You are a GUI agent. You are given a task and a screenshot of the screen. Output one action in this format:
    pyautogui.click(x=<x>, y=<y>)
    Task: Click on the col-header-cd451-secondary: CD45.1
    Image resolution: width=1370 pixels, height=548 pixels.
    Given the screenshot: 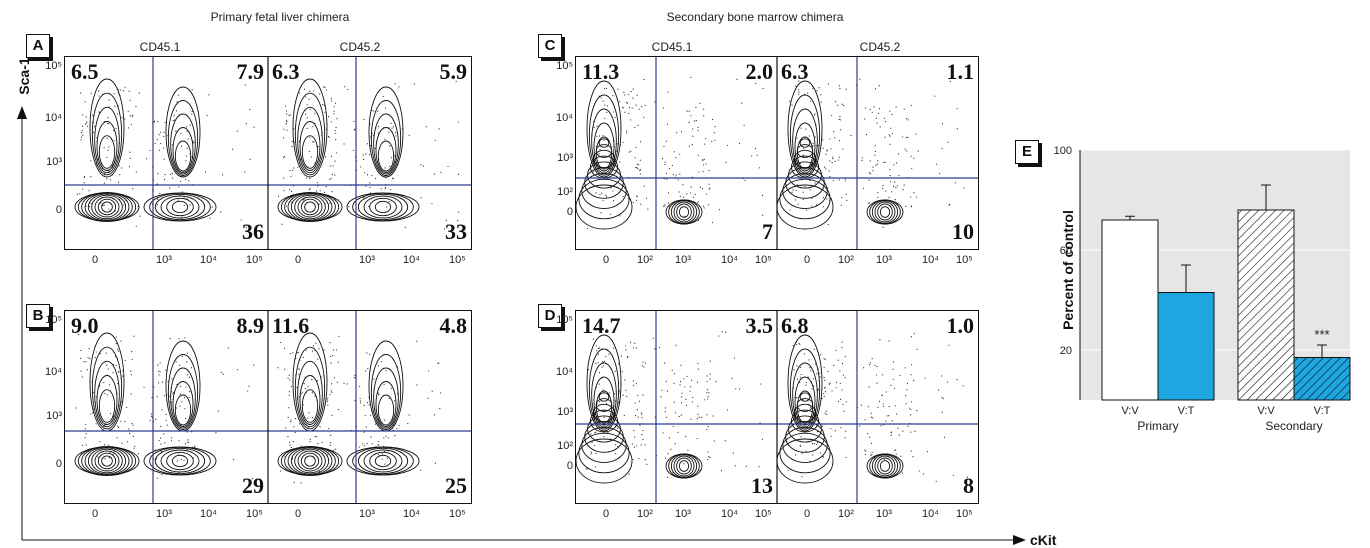 What is the action you would take?
    pyautogui.click(x=672, y=47)
    